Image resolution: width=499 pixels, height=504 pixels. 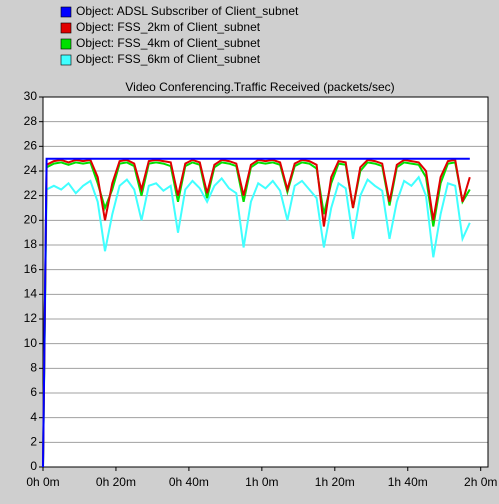 What do you see at coordinates (33, 392) in the screenshot?
I see `y-tick-label: 6` at bounding box center [33, 392].